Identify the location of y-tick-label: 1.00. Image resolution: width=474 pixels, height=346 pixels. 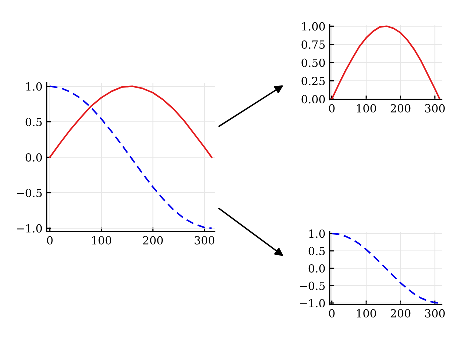
(314, 26).